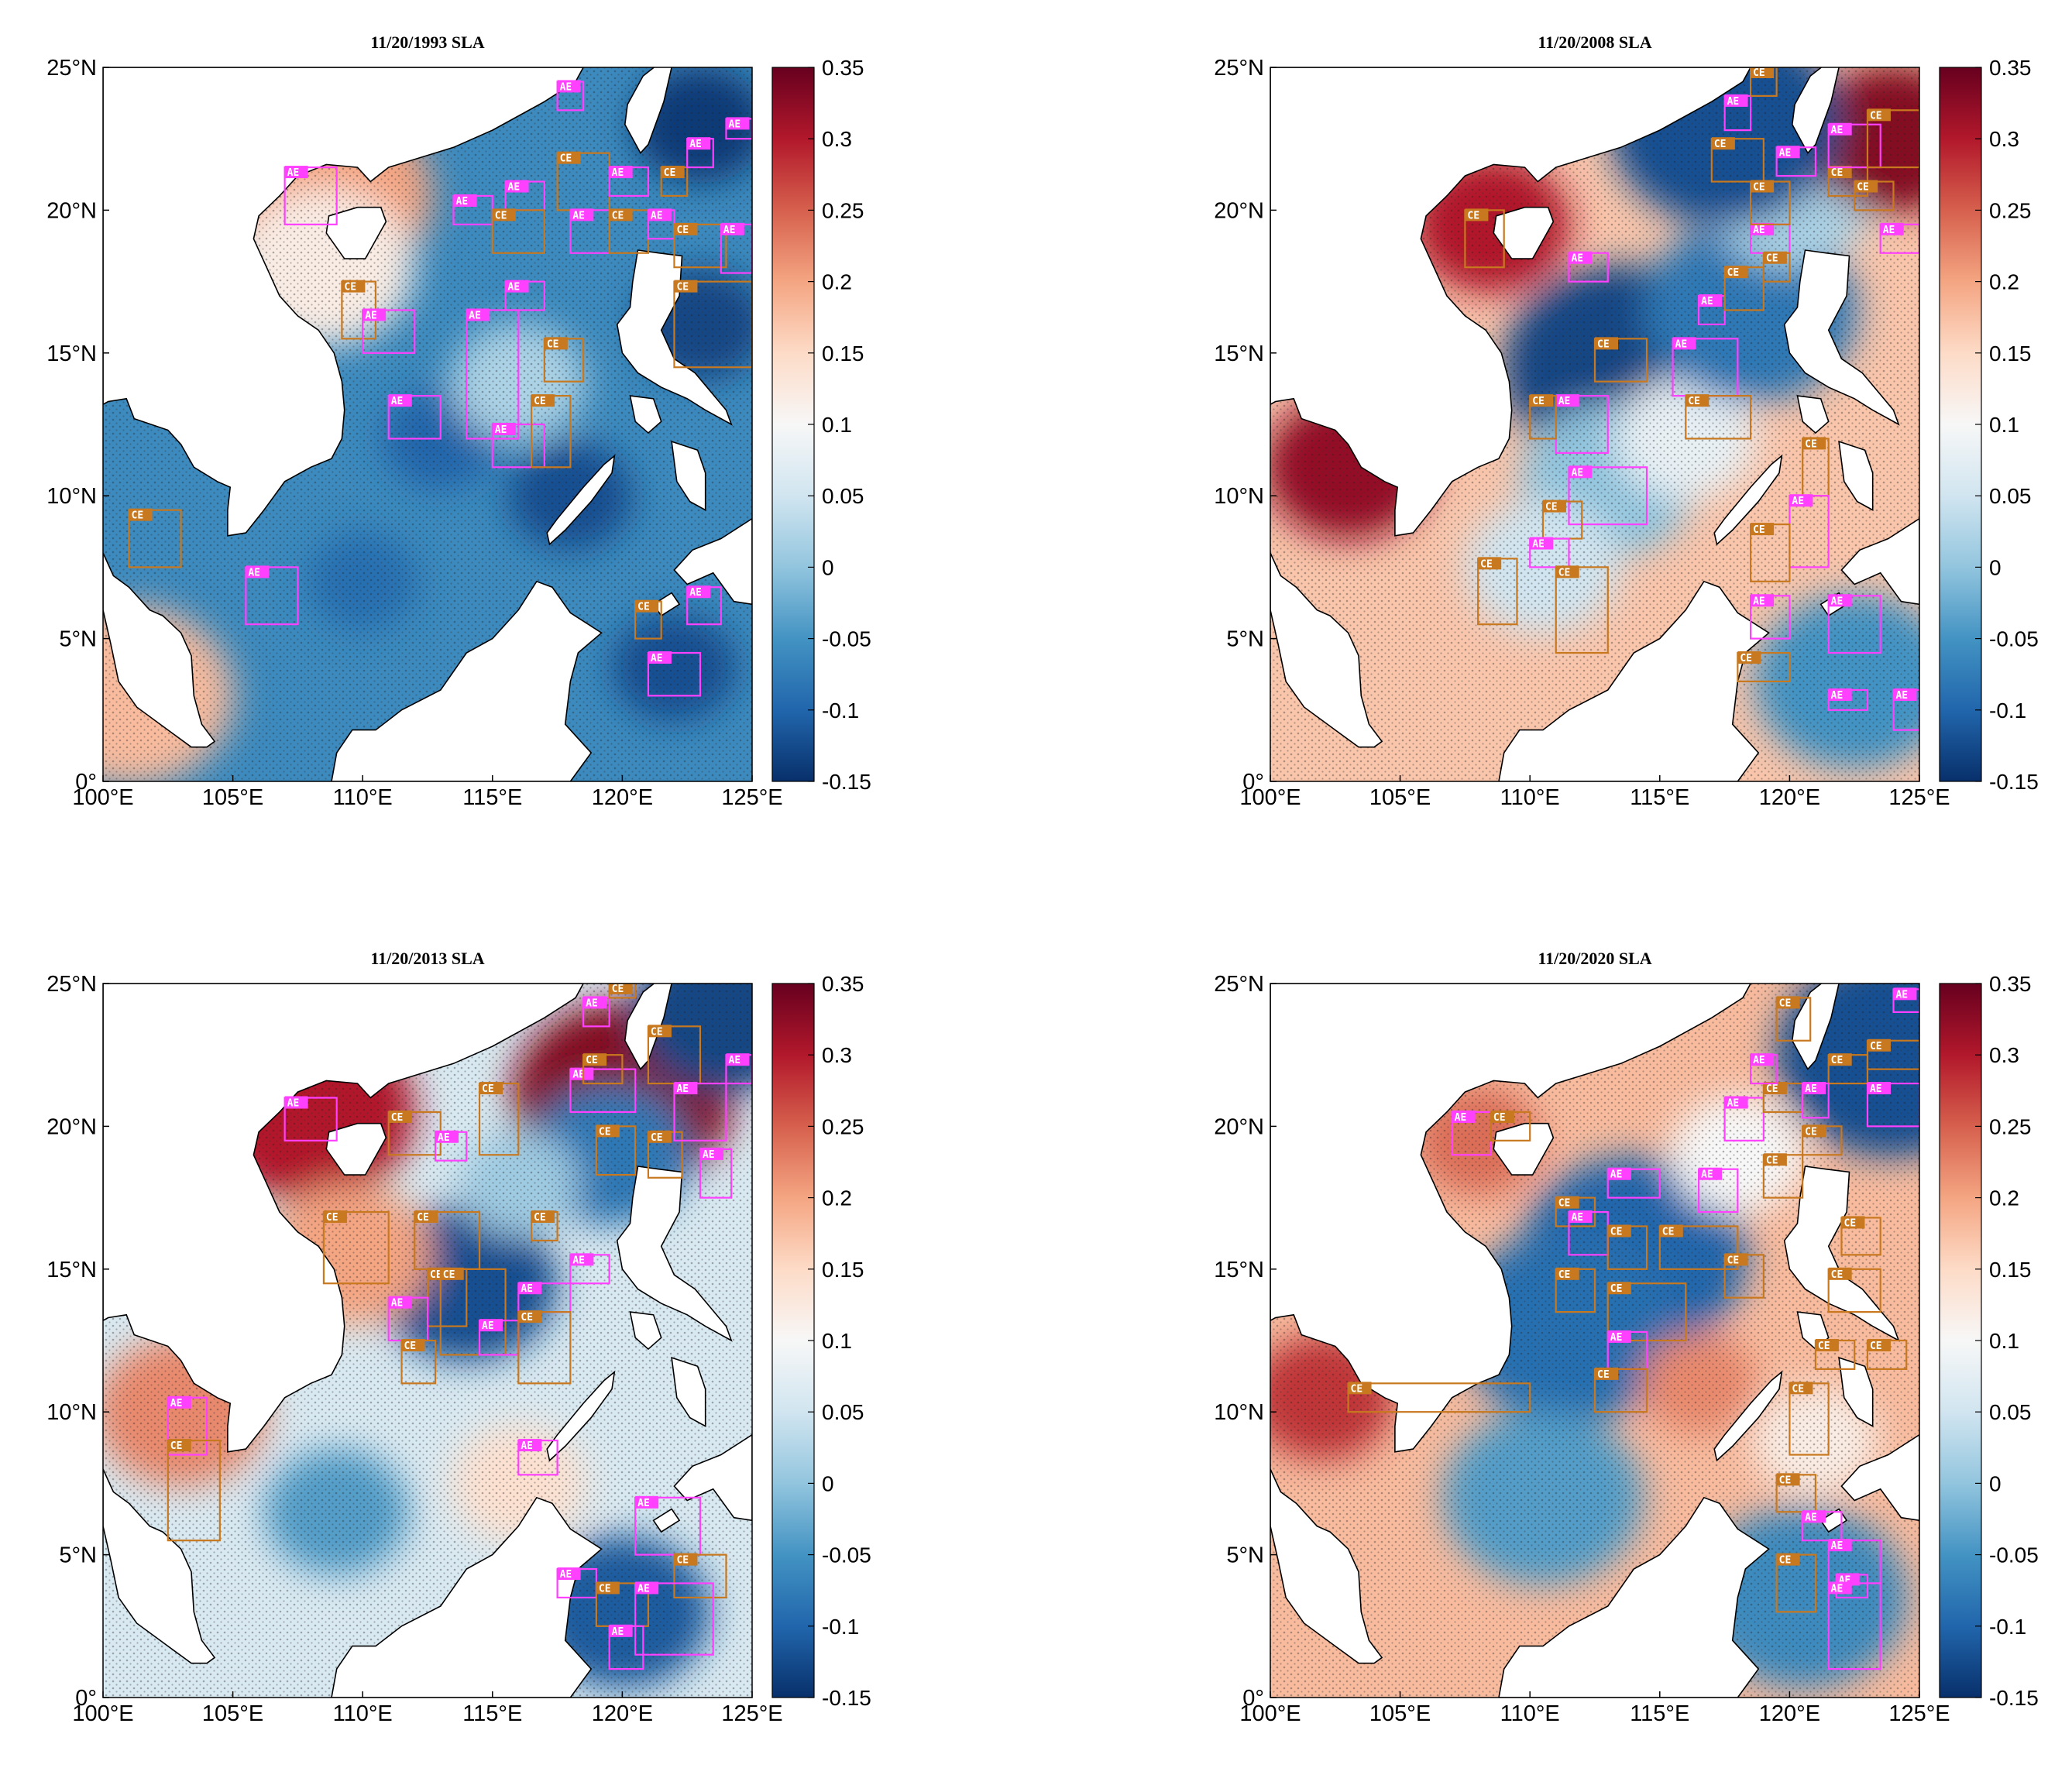 The height and width of the screenshot is (1768, 2072). What do you see at coordinates (1776, 267) in the screenshot?
I see `eddy-ce-16: CE` at bounding box center [1776, 267].